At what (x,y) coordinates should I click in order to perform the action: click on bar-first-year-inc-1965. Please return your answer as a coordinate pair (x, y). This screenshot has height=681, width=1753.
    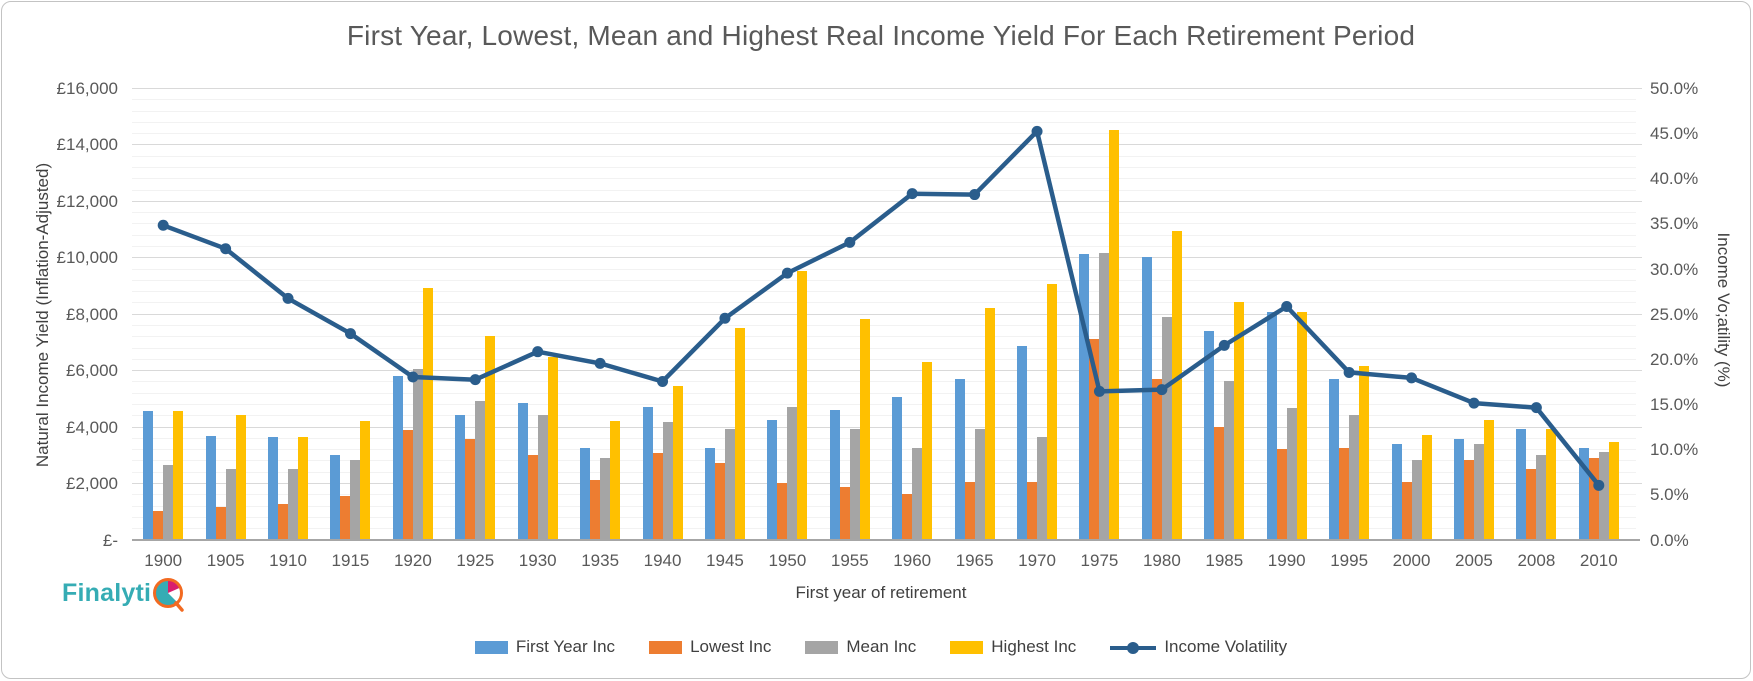
    Looking at the image, I should click on (959, 459).